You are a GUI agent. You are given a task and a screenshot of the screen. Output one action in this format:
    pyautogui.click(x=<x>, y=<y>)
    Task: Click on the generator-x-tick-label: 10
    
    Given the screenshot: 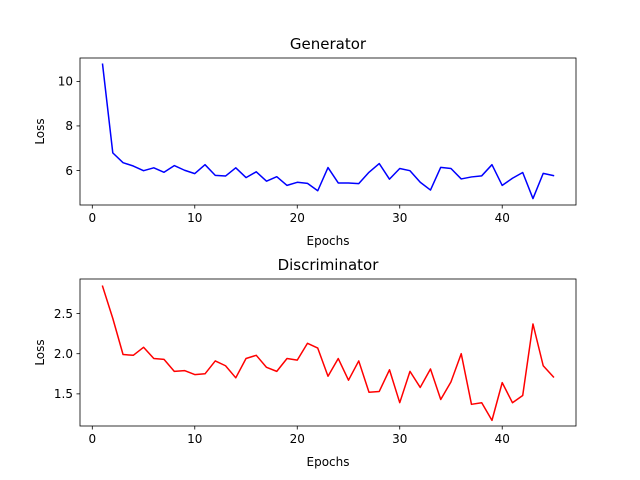 What is the action you would take?
    pyautogui.click(x=194, y=218)
    